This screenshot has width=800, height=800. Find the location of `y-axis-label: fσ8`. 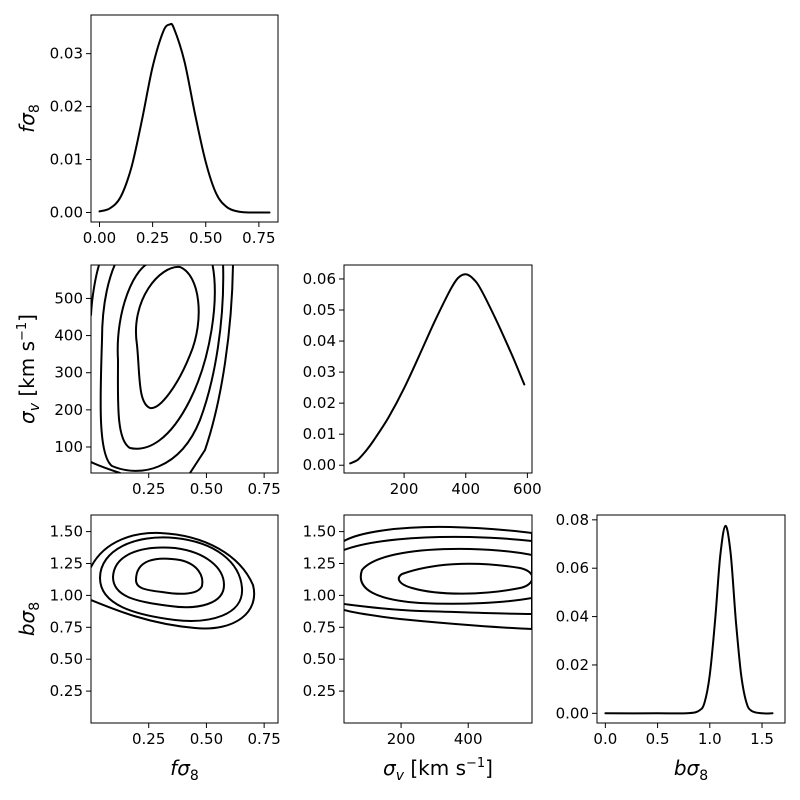

y-axis-label: fσ8 is located at coordinates (29, 118).